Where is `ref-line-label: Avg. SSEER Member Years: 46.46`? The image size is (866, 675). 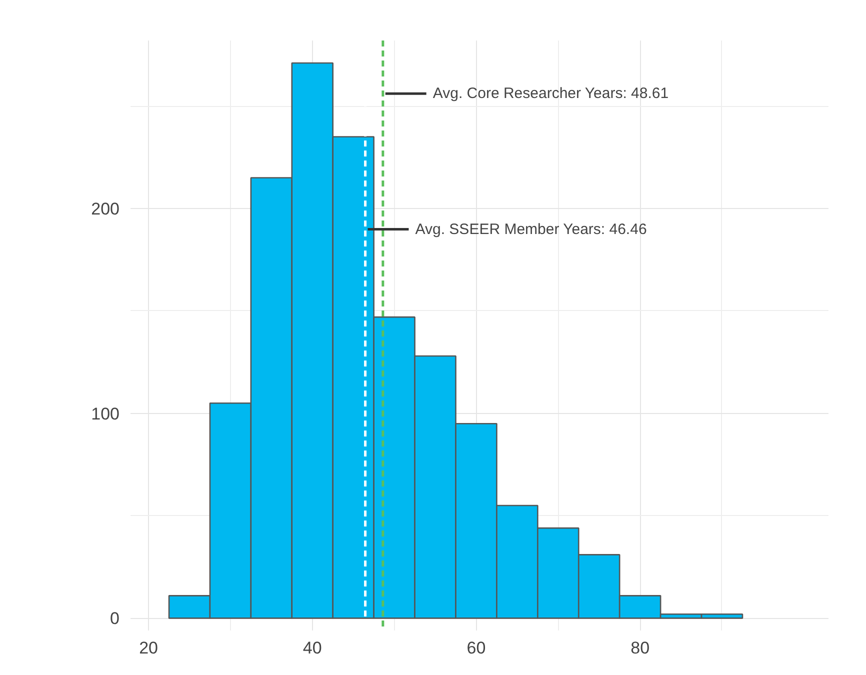 ref-line-label: Avg. SSEER Member Years: 46.46 is located at coordinates (531, 229).